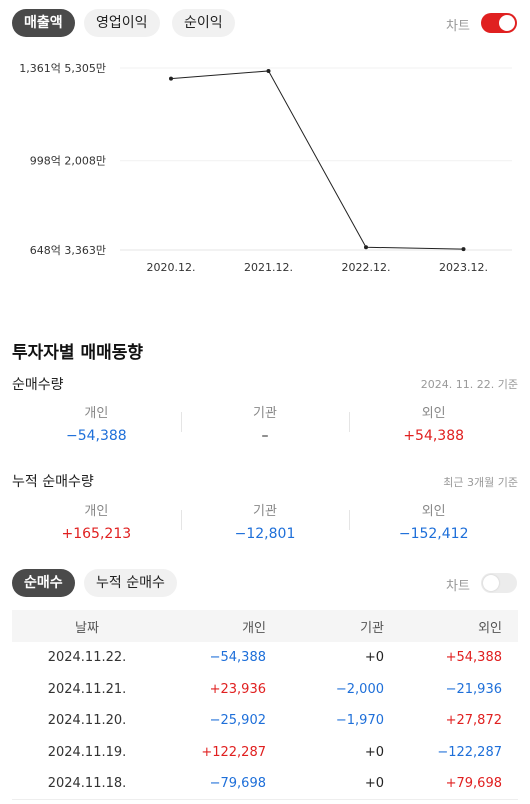 The height and width of the screenshot is (804, 530). What do you see at coordinates (222, 626) in the screenshot?
I see `header-individual: 개인` at bounding box center [222, 626].